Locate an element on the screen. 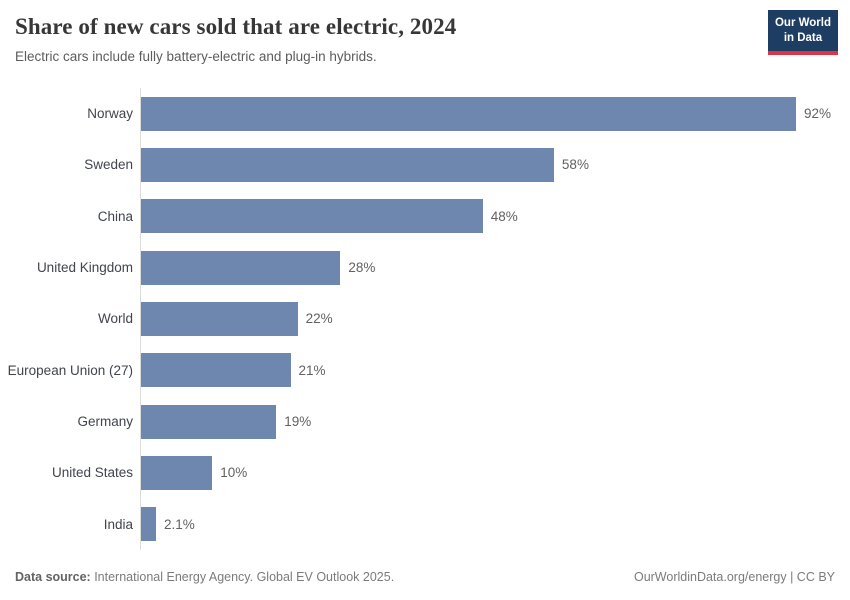  owid-url-link: OurWorldinData.org/energy is located at coordinates (710, 576).